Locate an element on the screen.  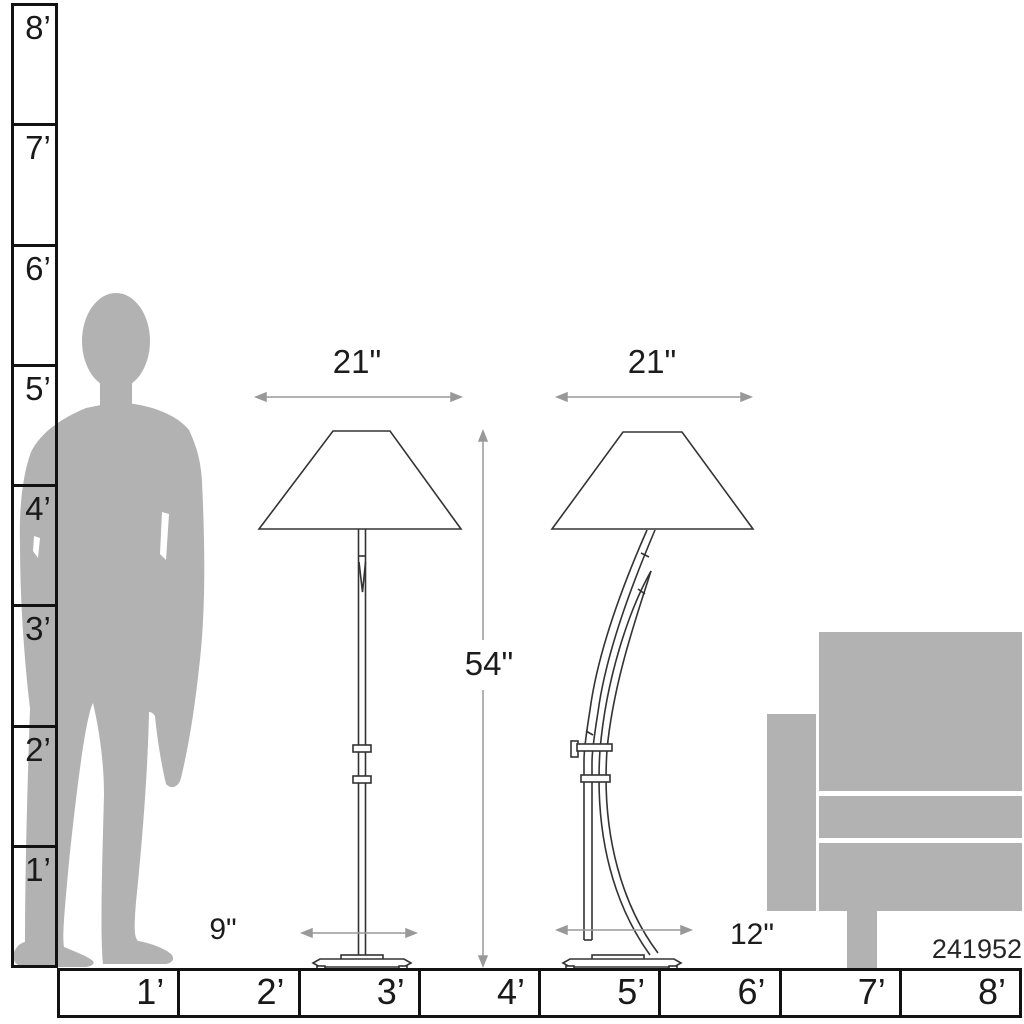
vertical-ruler: 8’ 7’ 6’ 5’ 4’ 3’ 2’ 1’ is located at coordinates (34, 485).